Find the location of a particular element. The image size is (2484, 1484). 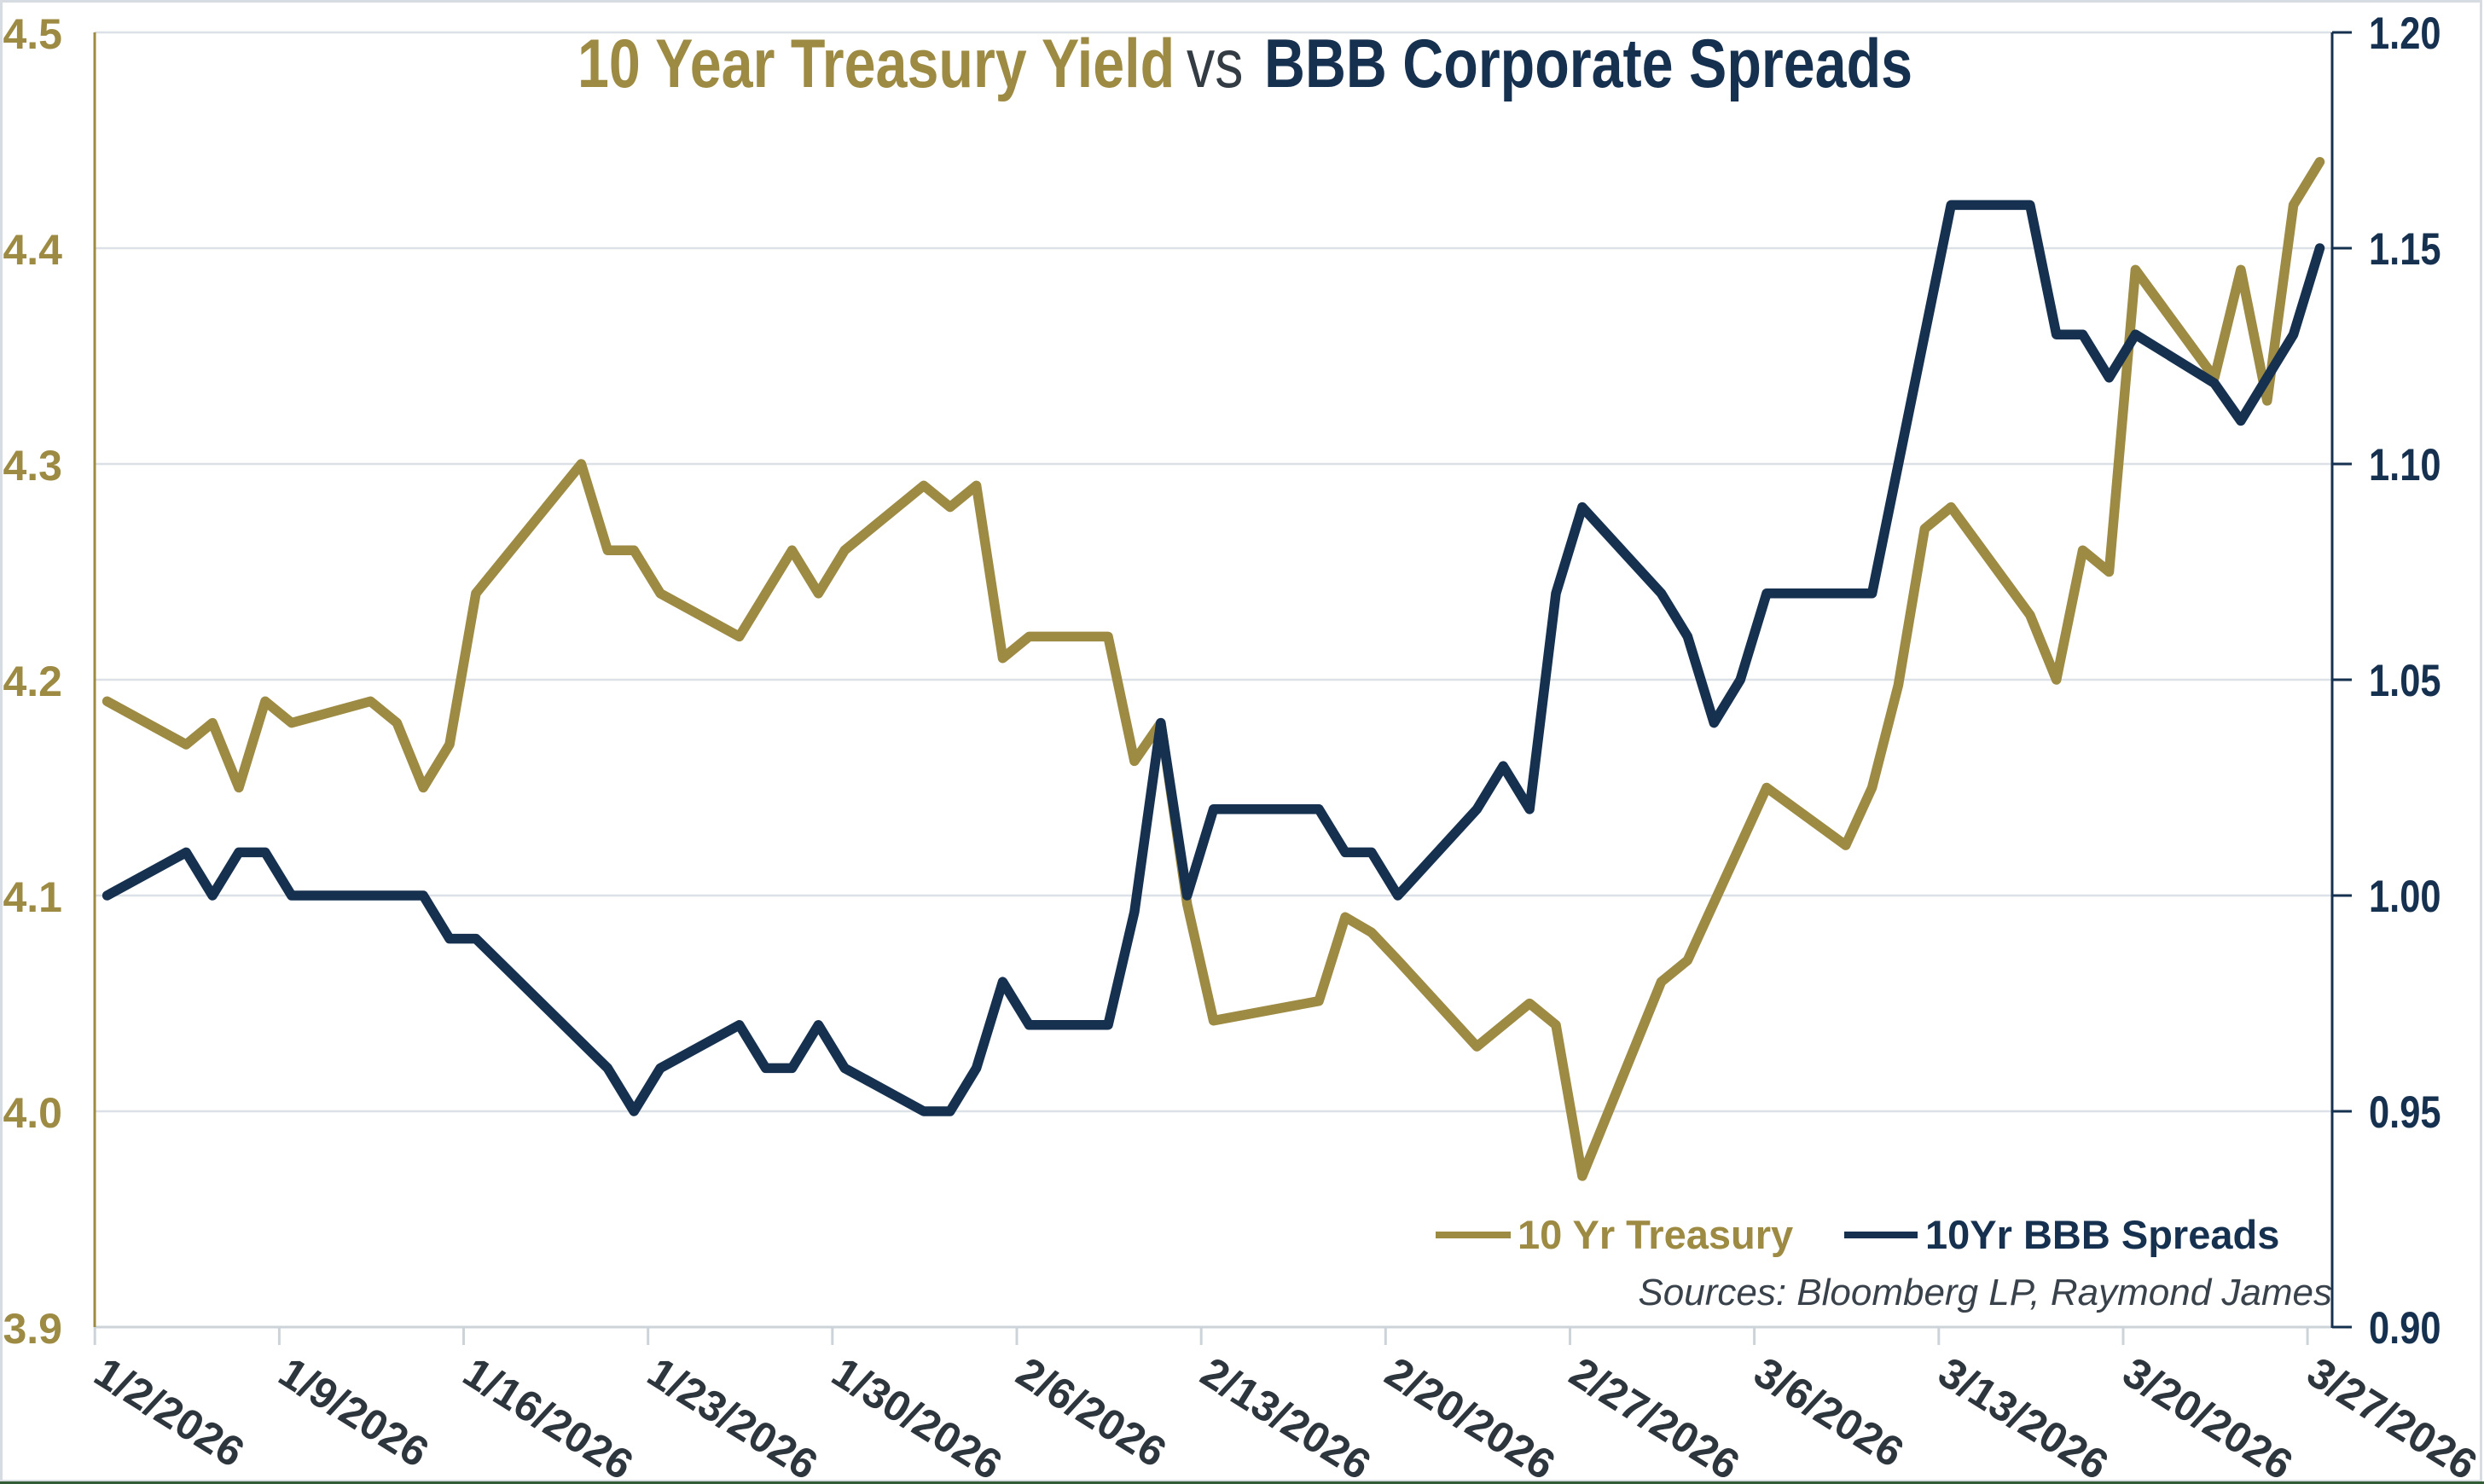

svg-text:Sources: Bloomberg LP, Raymond: Sources: Bloomberg LP, Raymond James is located at coordinates (1985, 1292).